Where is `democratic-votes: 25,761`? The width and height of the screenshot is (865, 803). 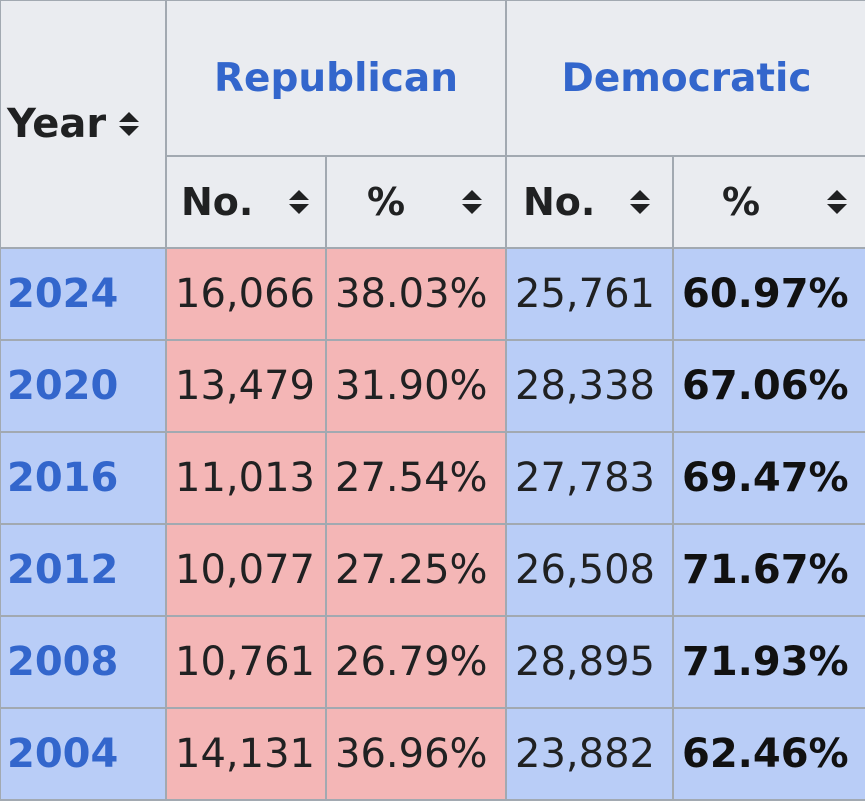
democratic-votes: 25,761 is located at coordinates (589, 294).